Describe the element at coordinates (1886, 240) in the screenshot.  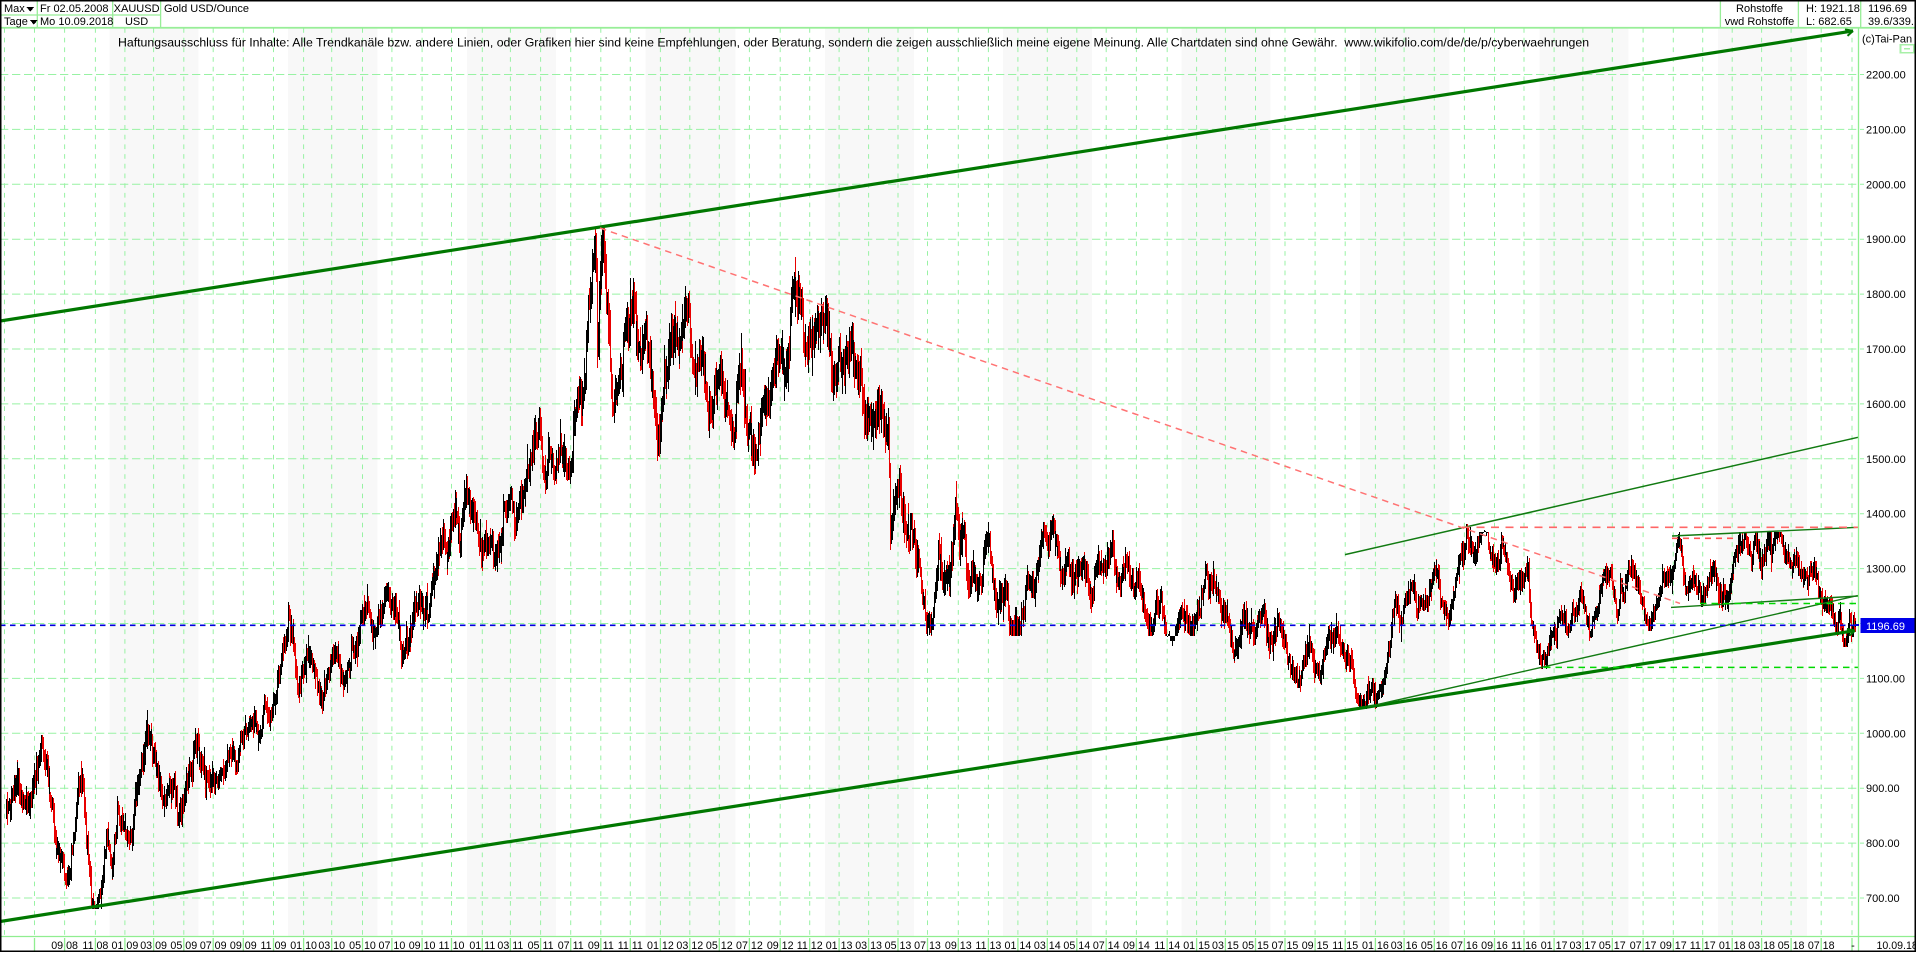
I see `svg-text: 1900.00` at that location.